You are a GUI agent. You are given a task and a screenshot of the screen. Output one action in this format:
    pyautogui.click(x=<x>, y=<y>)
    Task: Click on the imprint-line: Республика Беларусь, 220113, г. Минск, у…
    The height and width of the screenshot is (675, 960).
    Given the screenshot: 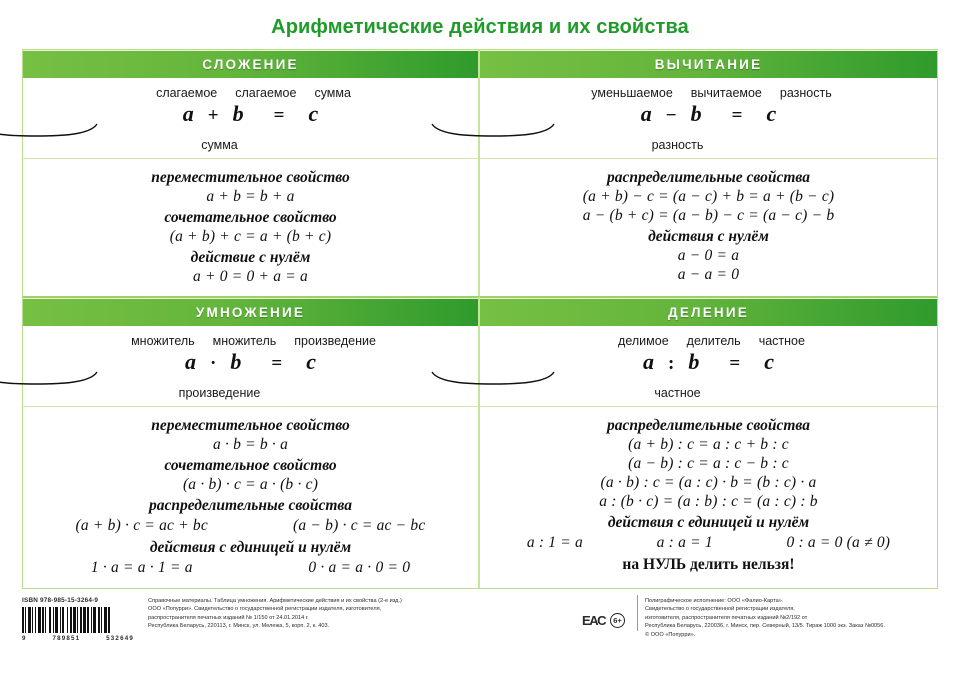 What is the action you would take?
    pyautogui.click(x=239, y=626)
    